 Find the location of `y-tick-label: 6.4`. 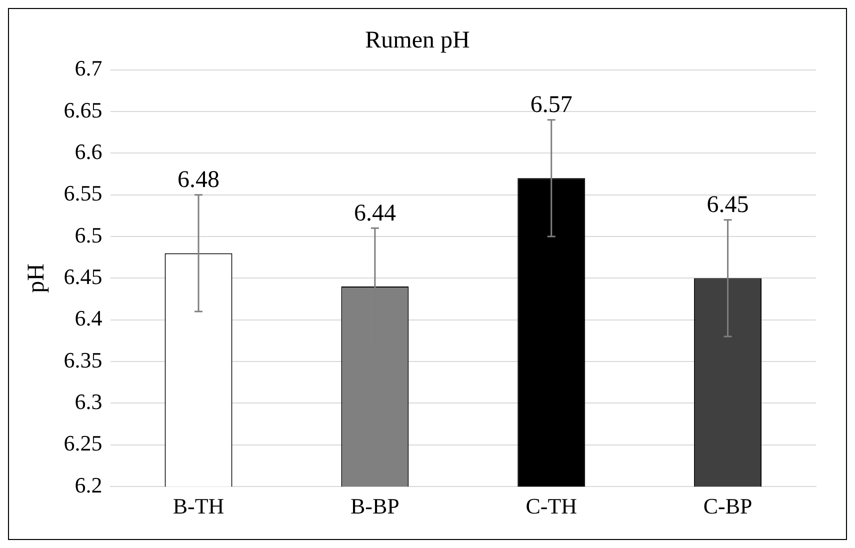

y-tick-label: 6.4 is located at coordinates (88, 318).